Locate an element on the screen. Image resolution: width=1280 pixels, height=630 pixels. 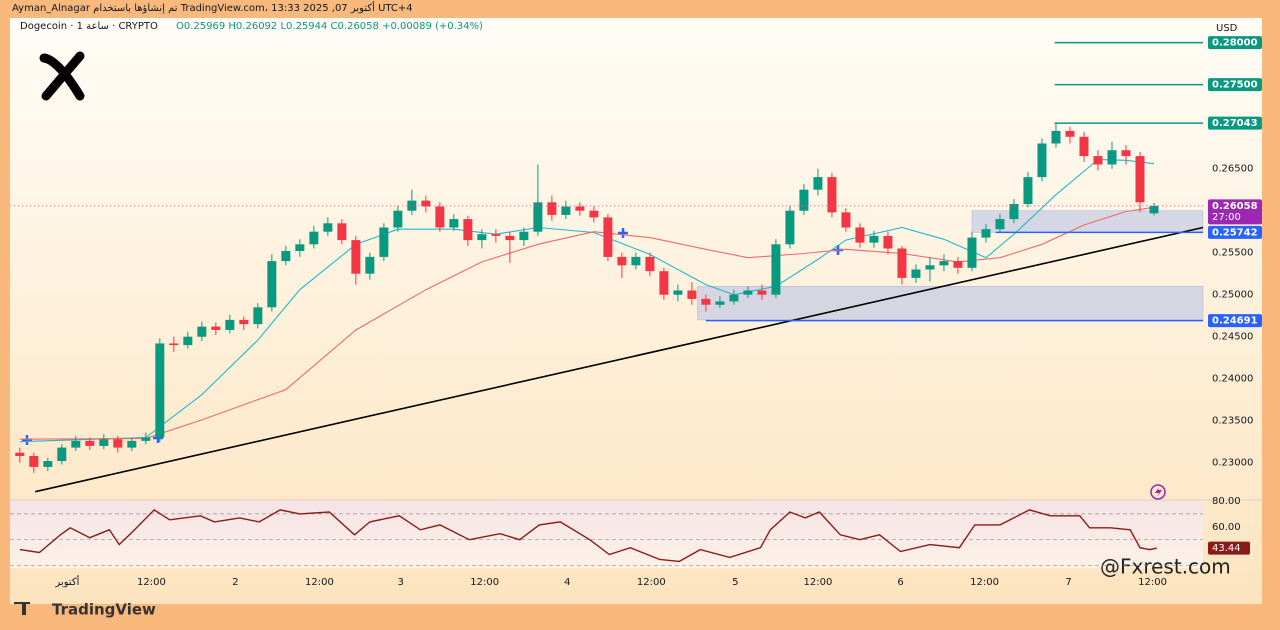
level-label: 0.24691 is located at coordinates (1235, 321).